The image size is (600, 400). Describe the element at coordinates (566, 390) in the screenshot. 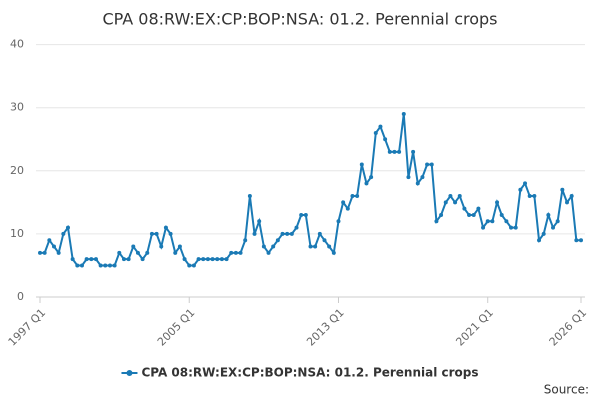

I see `source: Source:` at that location.